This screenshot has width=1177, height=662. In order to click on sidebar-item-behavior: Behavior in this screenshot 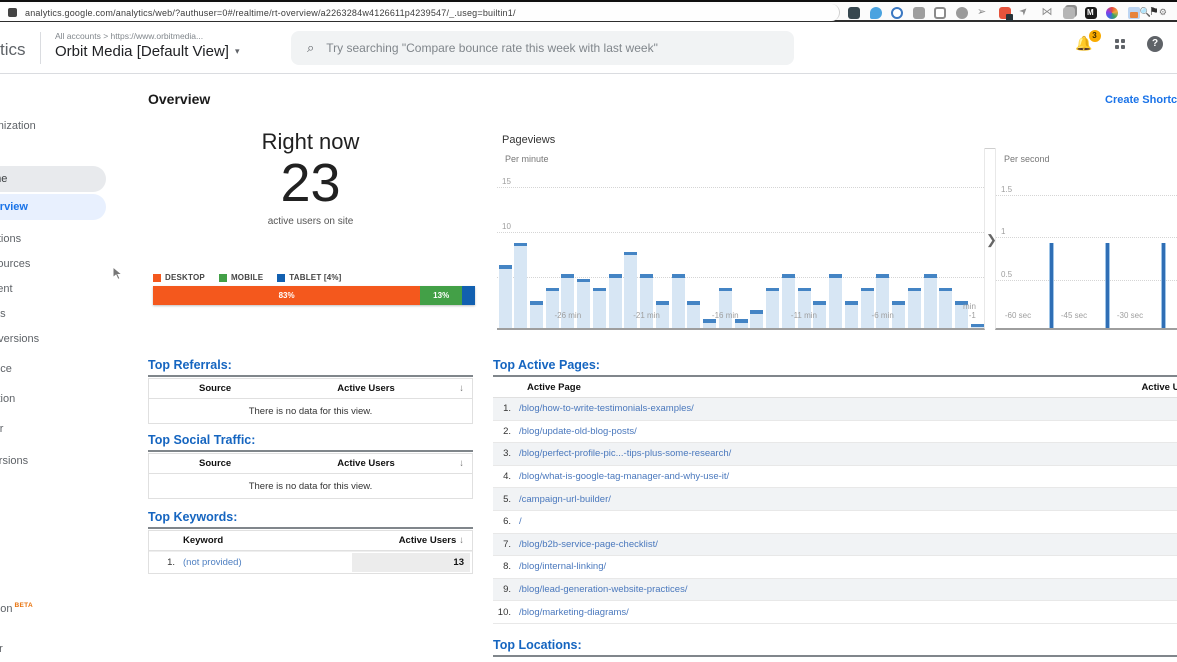, I will do `click(55, 429)`.